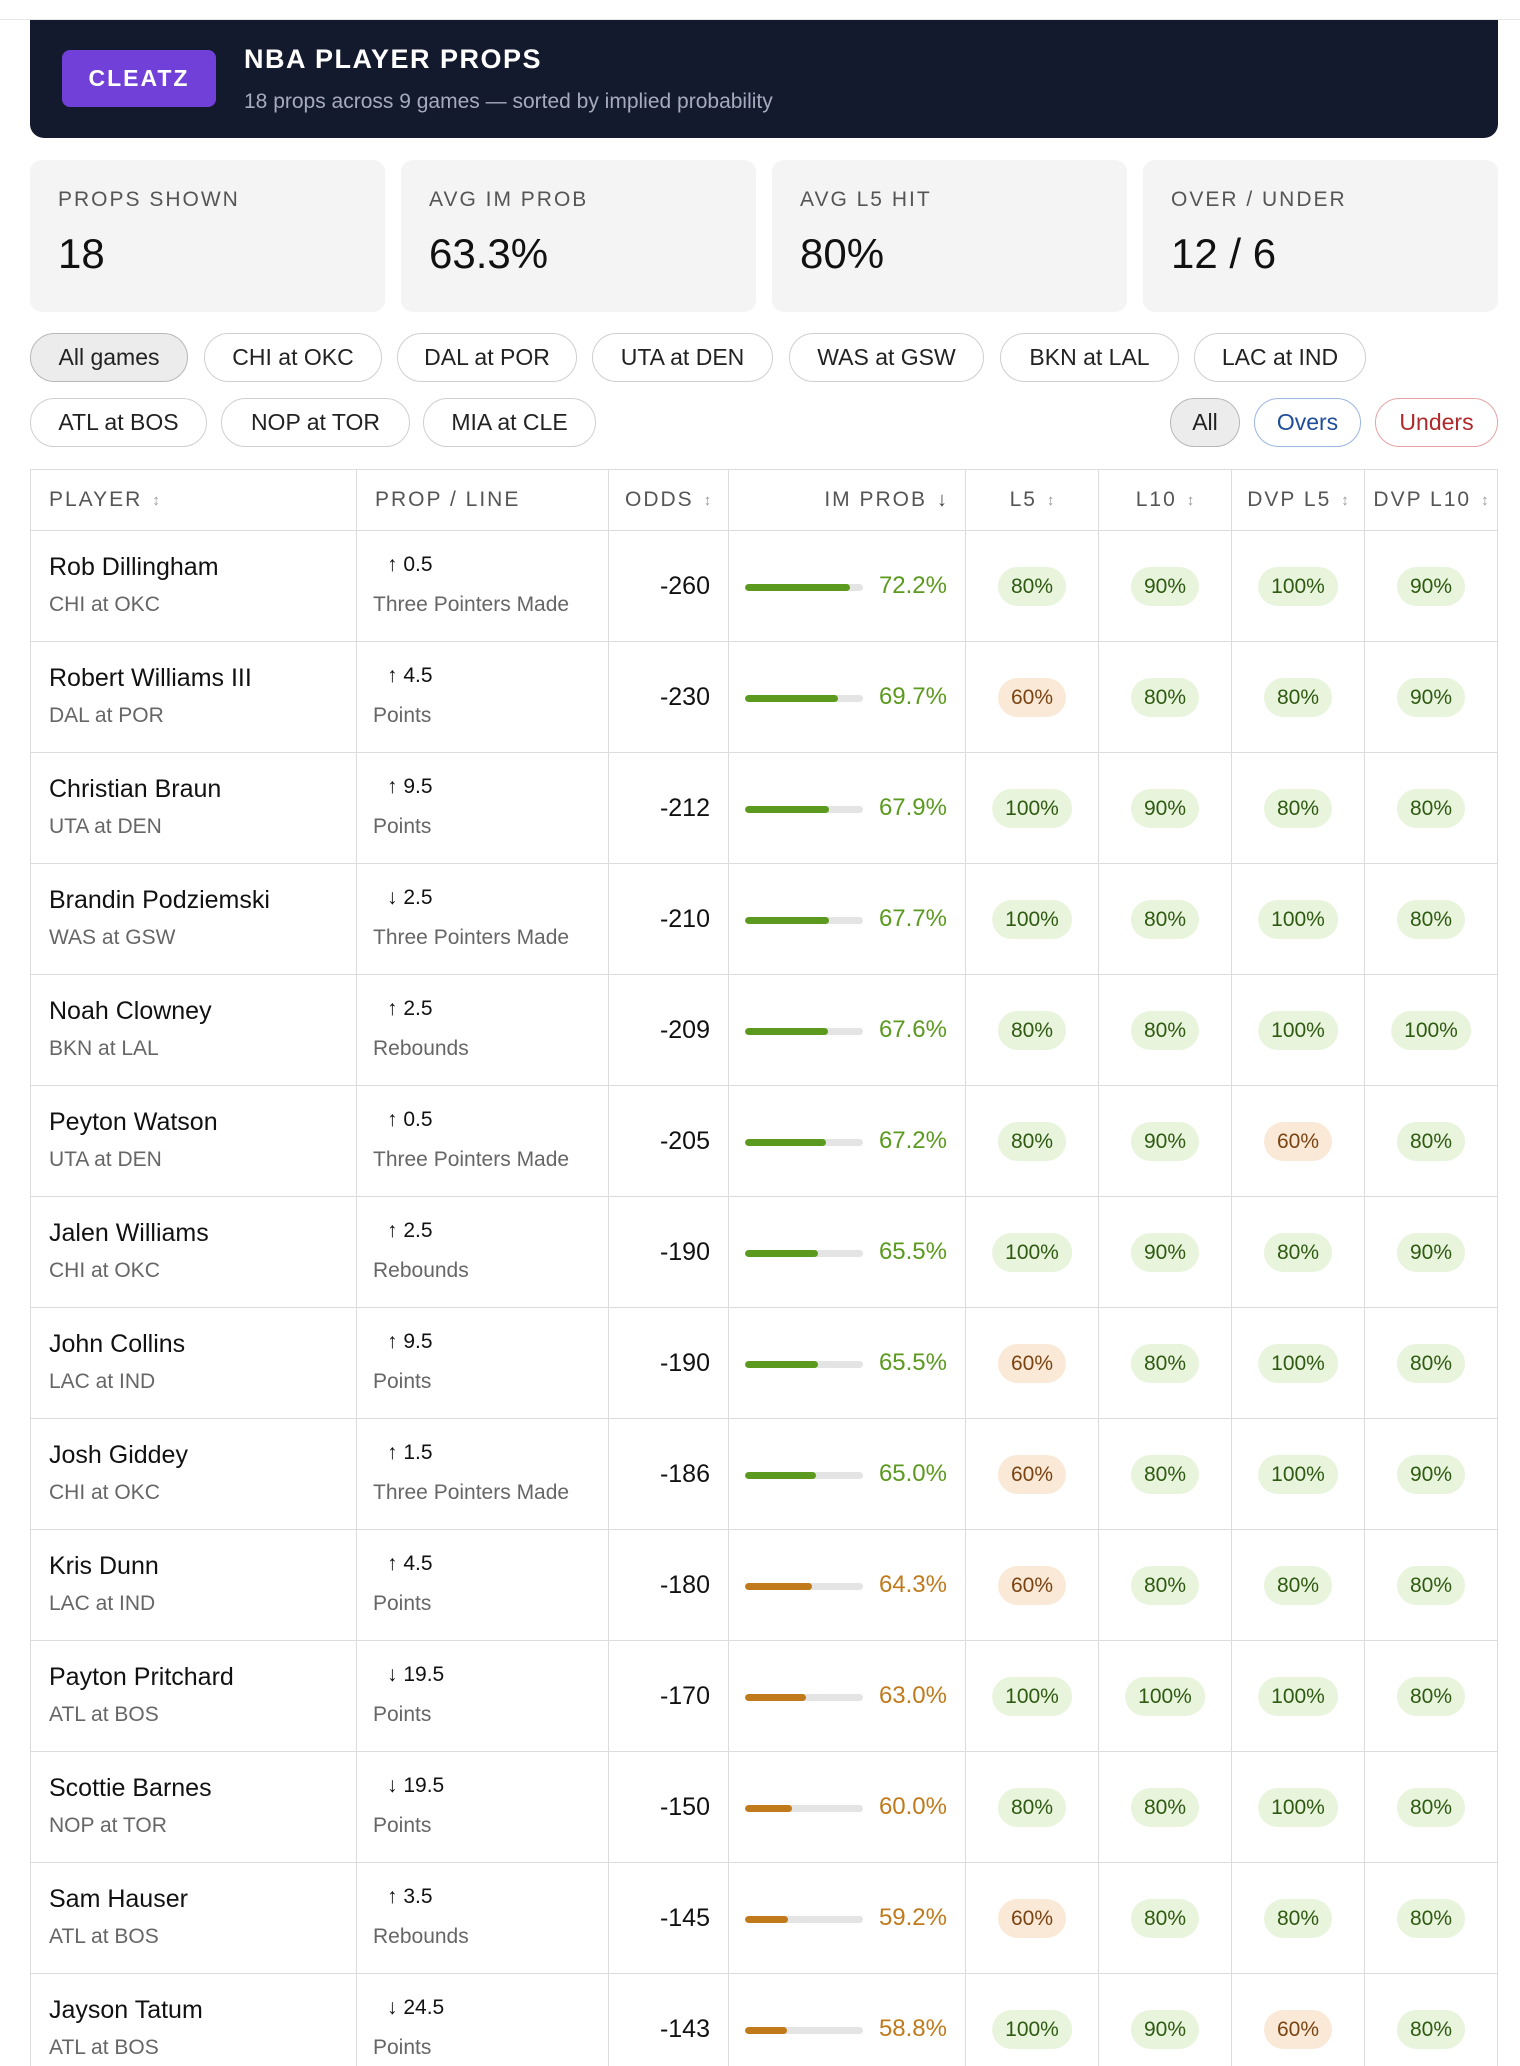 Image resolution: width=1520 pixels, height=2066 pixels. Describe the element at coordinates (141, 1677) in the screenshot. I see `player-name: Payton Pritchard` at that location.